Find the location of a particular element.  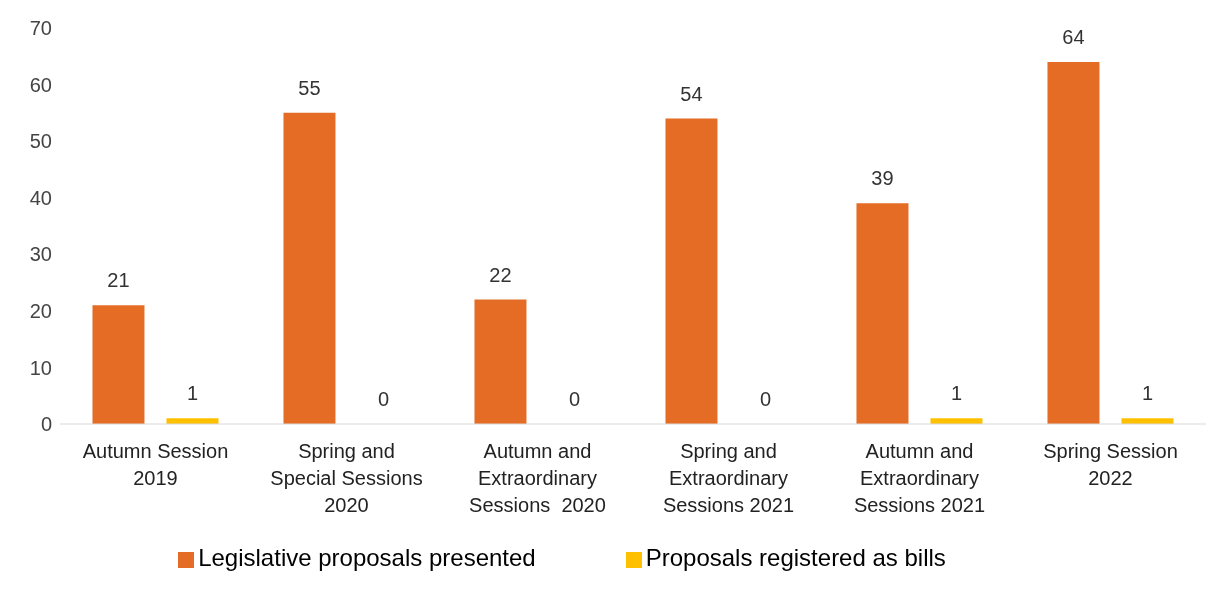

x-tick-label: Spring and Extraordinary Sessions 2021 is located at coordinates (728, 478).